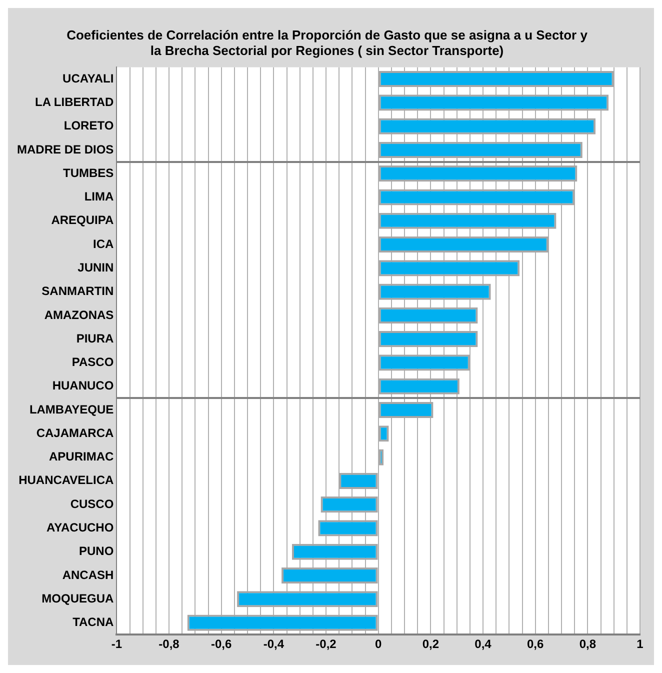 The width and height of the screenshot is (662, 673). What do you see at coordinates (116, 644) in the screenshot?
I see `x-tick-label: -1` at bounding box center [116, 644].